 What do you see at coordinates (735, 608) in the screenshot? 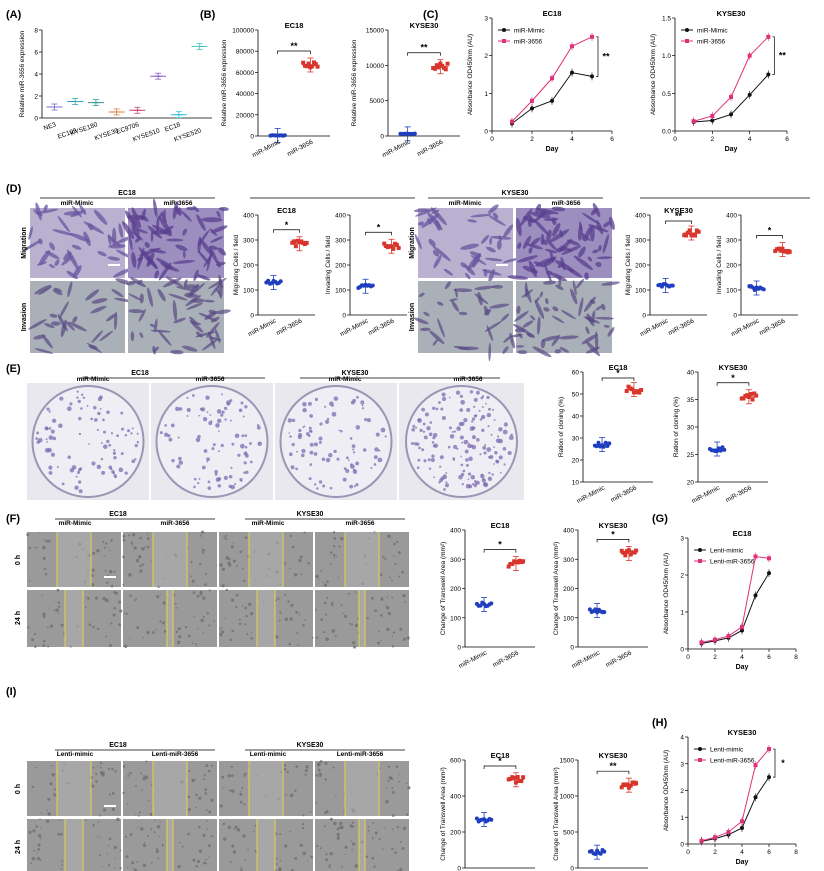
I see `series-line` at bounding box center [735, 608].